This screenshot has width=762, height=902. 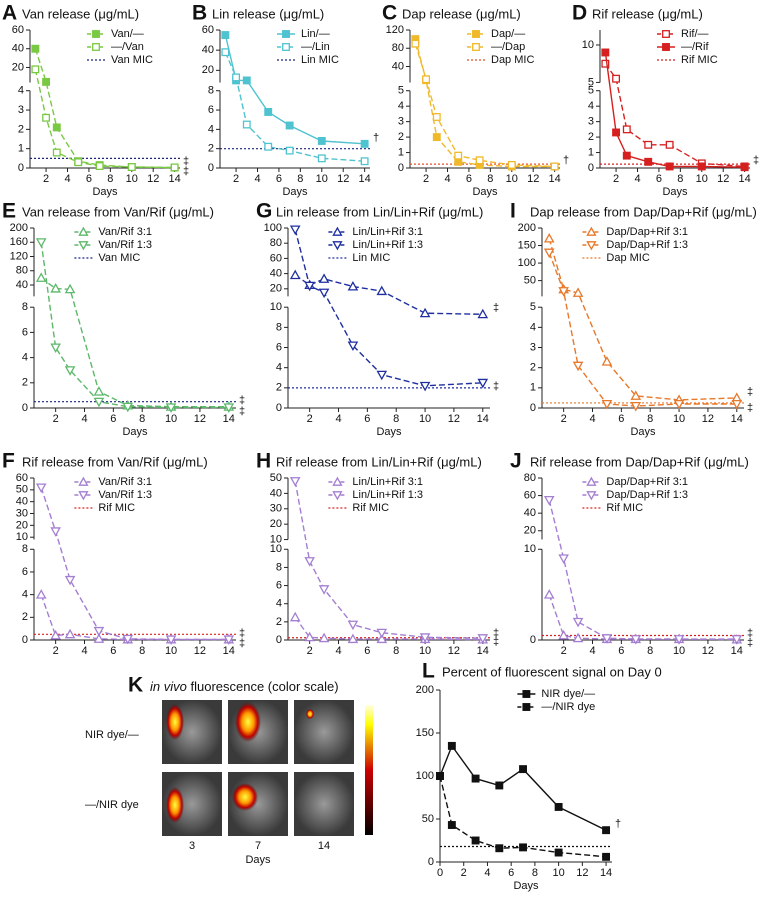 I want to click on y-tick-label: 100, so click(x=425, y=776).